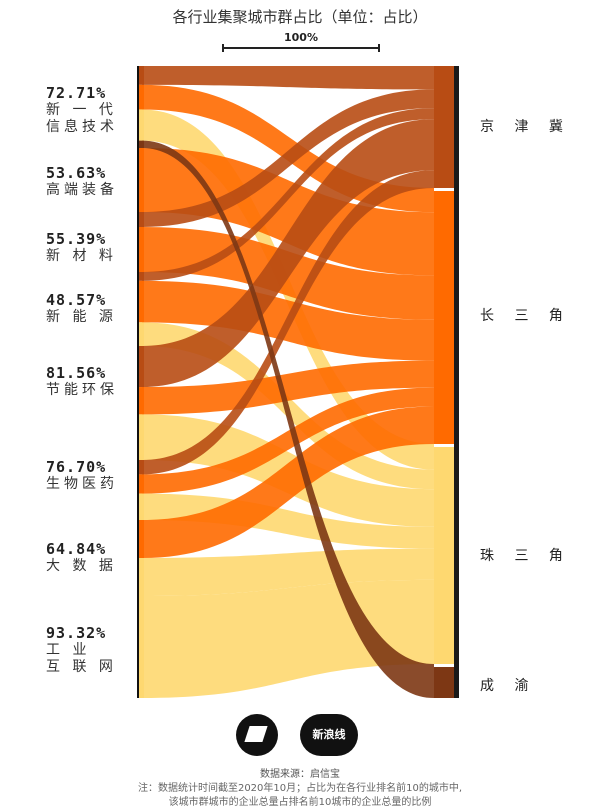 This screenshot has width=600, height=808. I want to click on right-axis, so click(456, 382).